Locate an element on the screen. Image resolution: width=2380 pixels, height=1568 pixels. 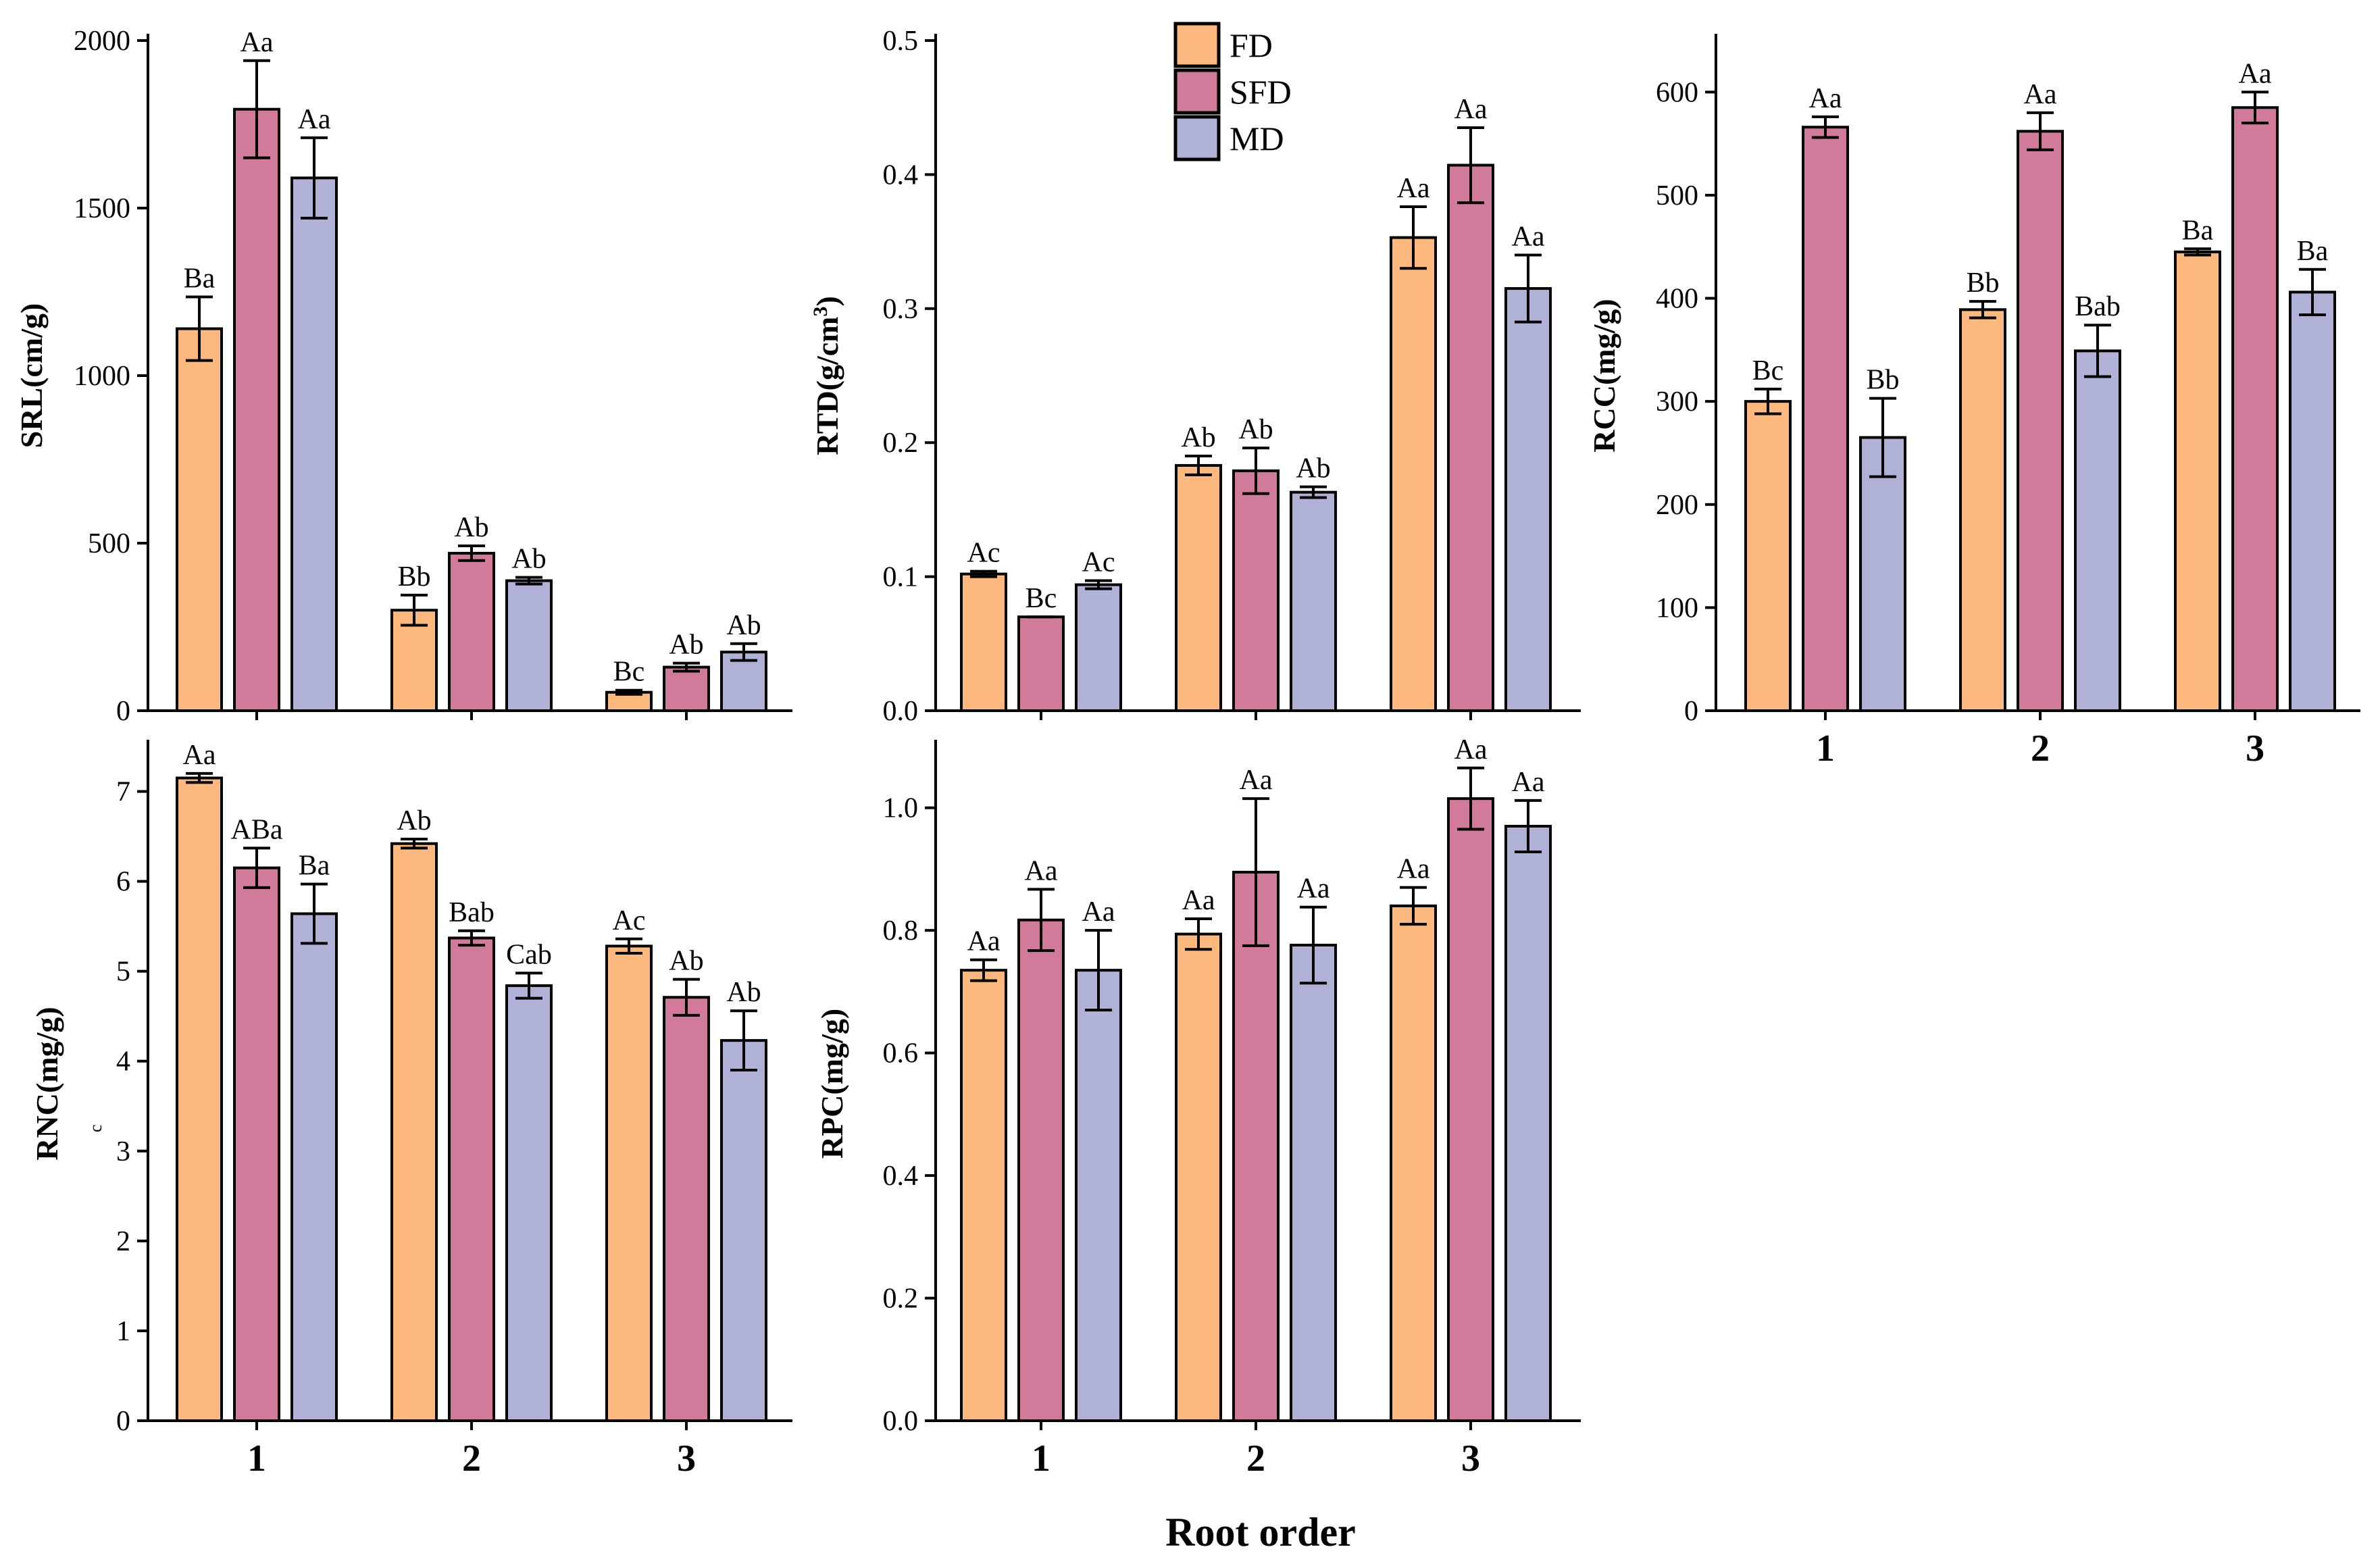
y-tick-label: 0.1 is located at coordinates (901, 578).